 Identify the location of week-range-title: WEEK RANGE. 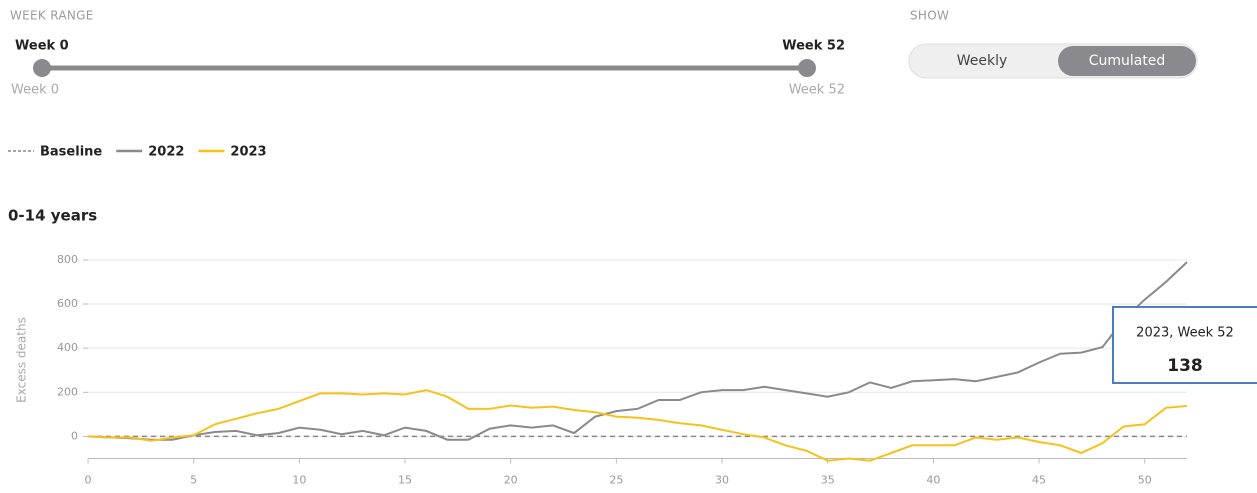
(52, 16).